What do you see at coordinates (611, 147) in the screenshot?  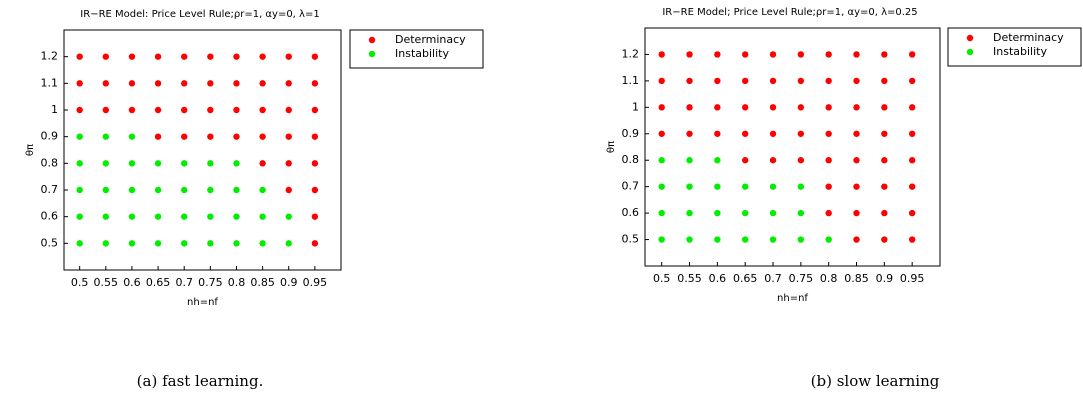 I see `y-axis-label: θπ` at bounding box center [611, 147].